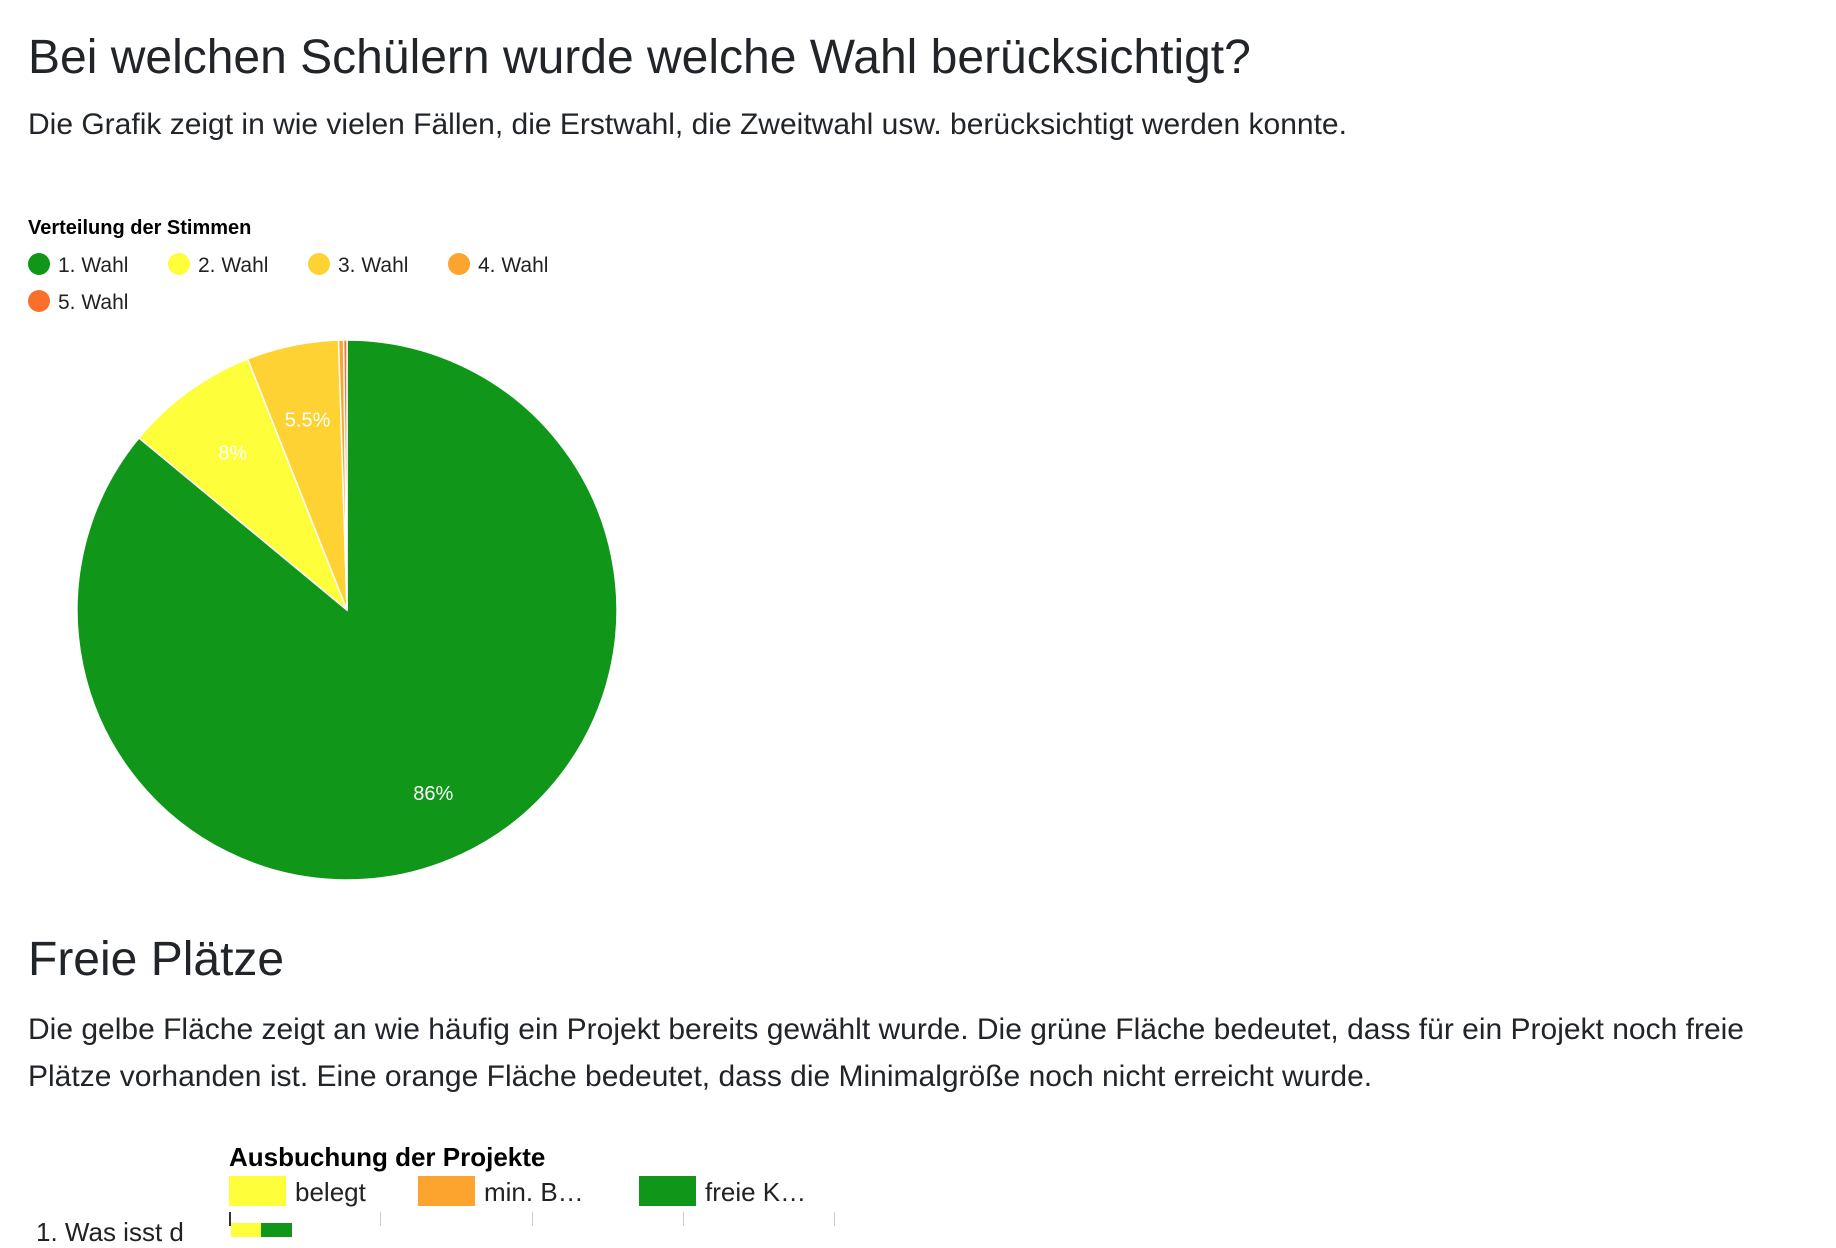  I want to click on pie-data-label: 8%, so click(232, 454).